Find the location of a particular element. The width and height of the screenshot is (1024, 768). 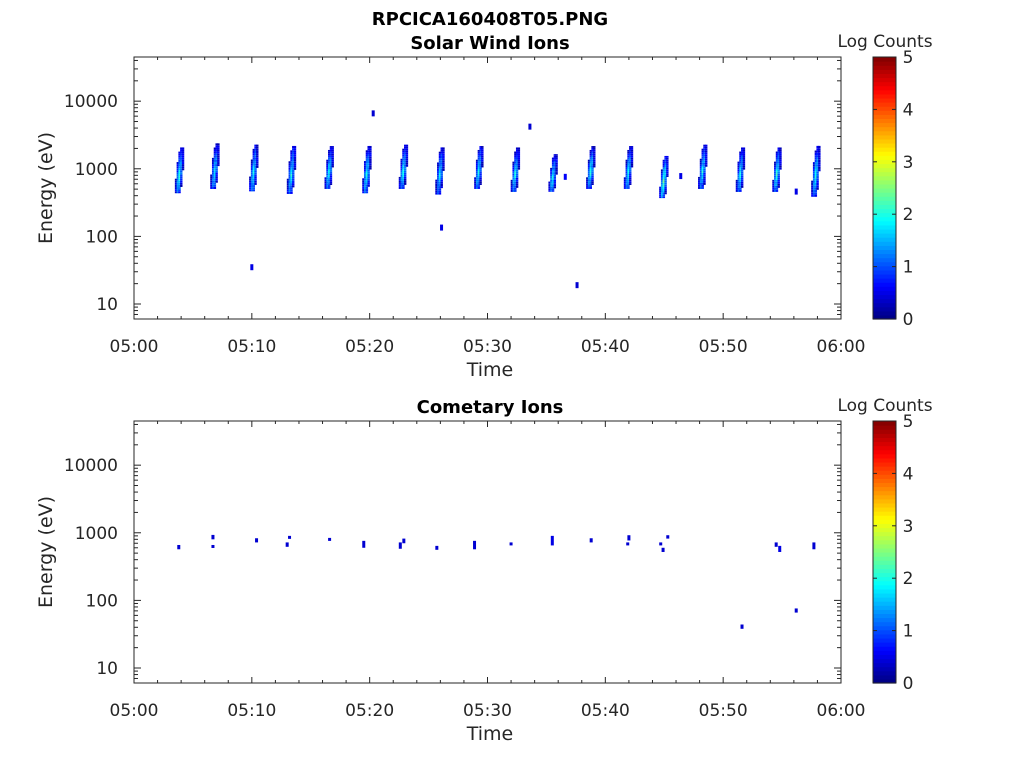

heat-pixel is located at coordinates (442, 227).